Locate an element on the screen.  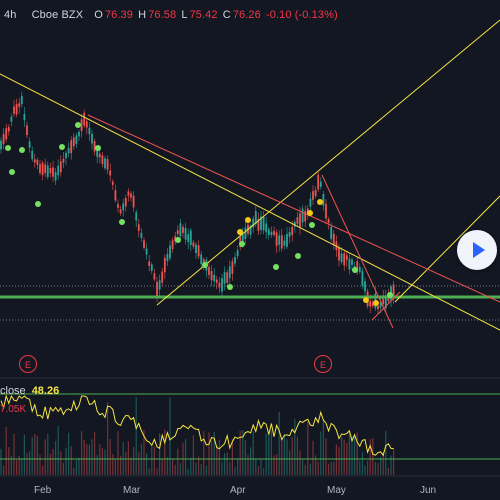
oscillator-line is located at coordinates (197, 425).